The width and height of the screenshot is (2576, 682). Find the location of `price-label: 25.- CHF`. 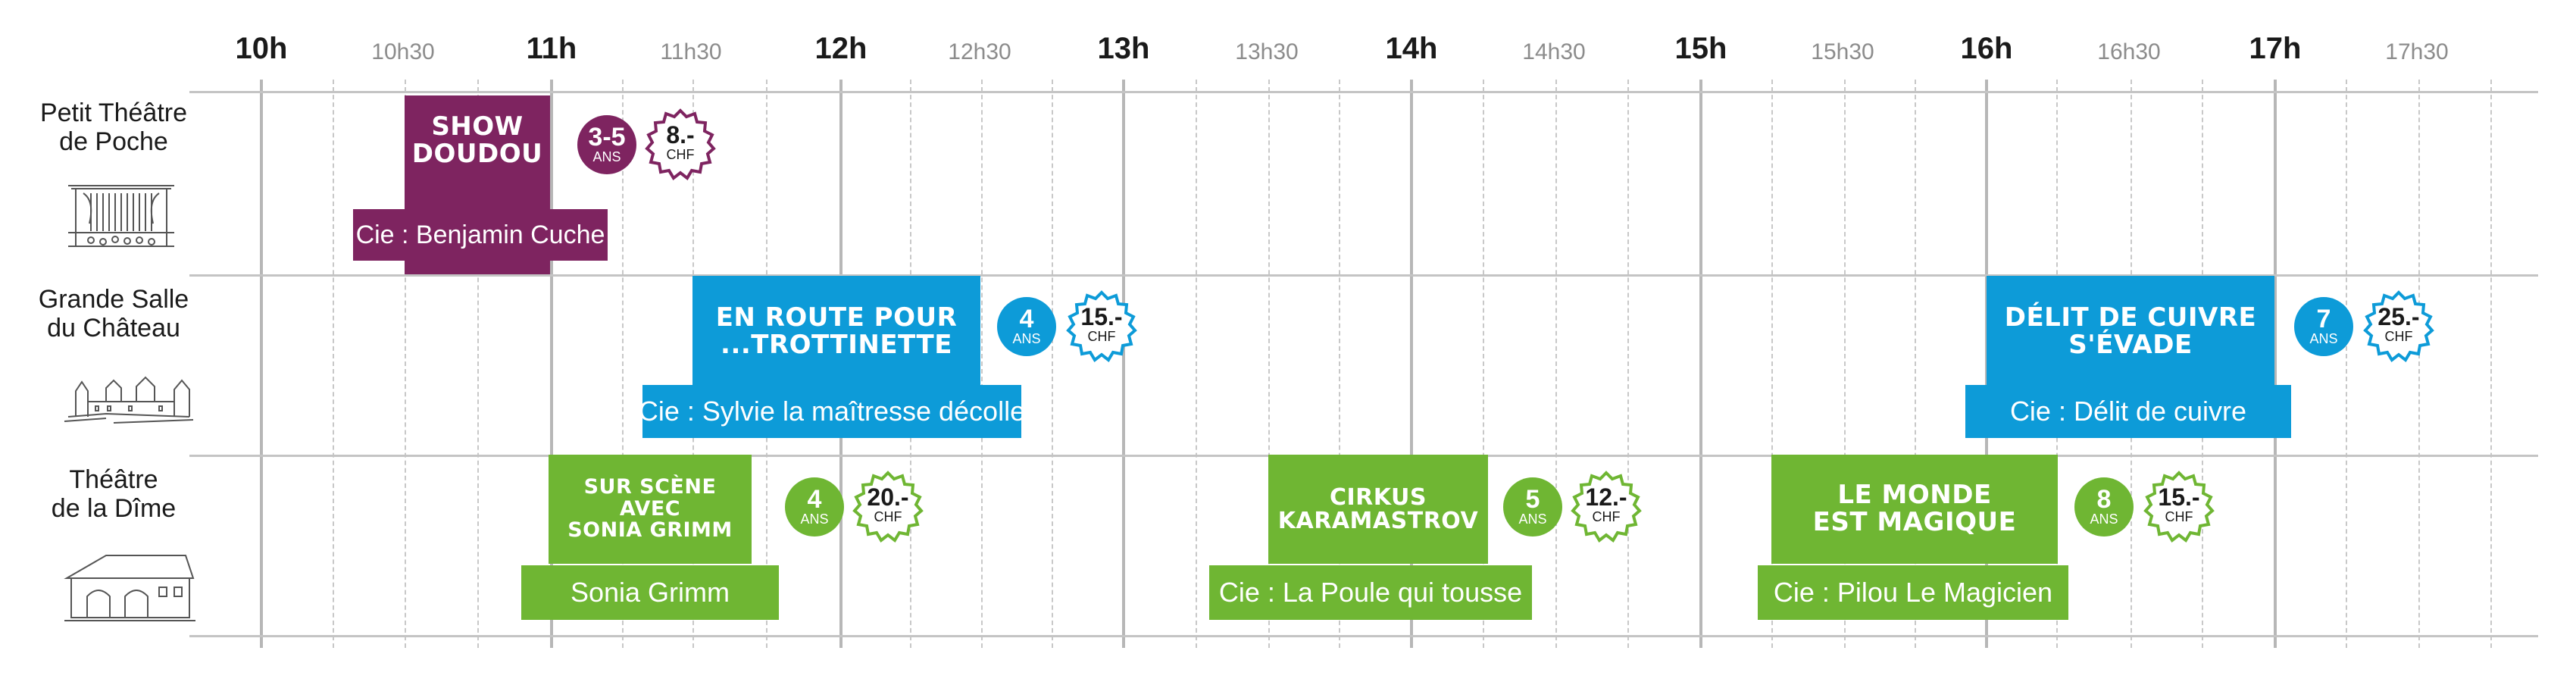

price-label: 25.- CHF is located at coordinates (2399, 324).